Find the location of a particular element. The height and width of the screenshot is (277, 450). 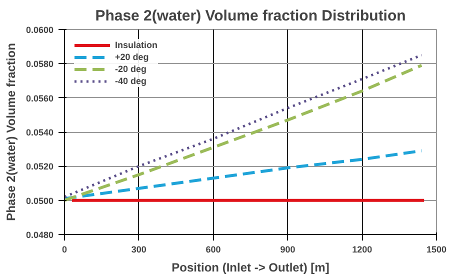

x-tick-label: 900 is located at coordinates (288, 249).